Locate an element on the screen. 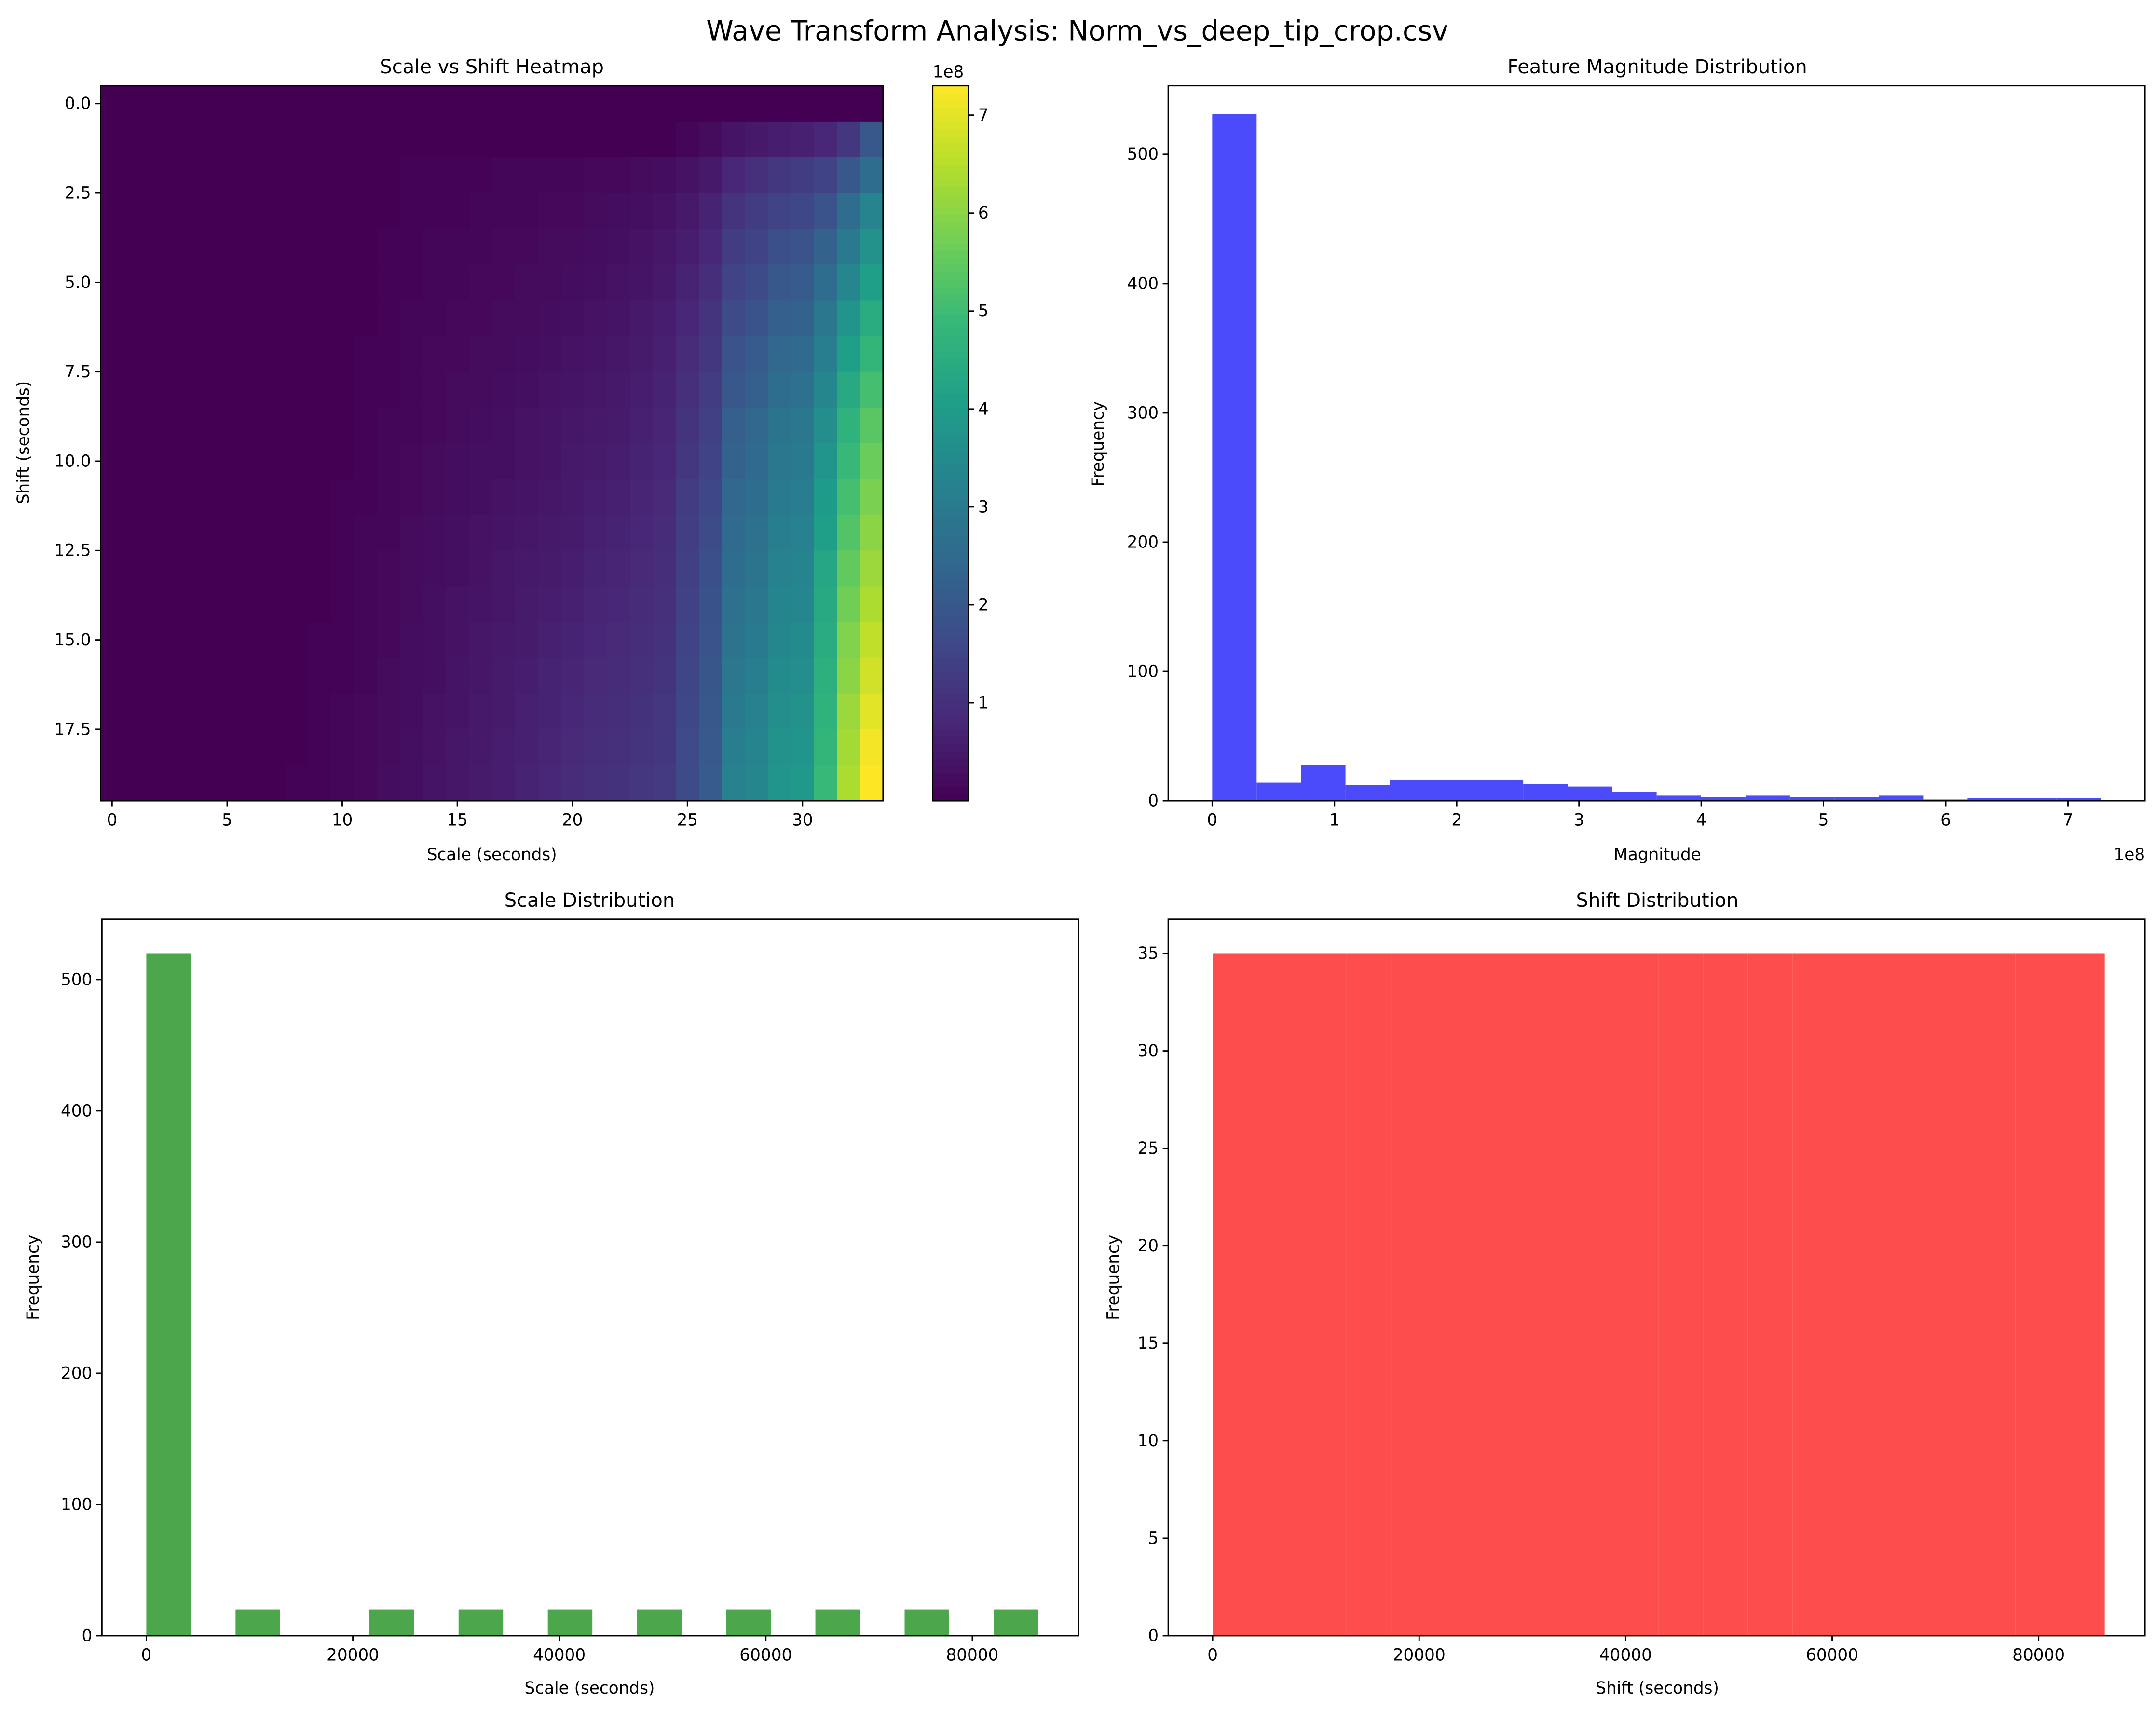 The height and width of the screenshot is (1709, 2156). magnitude-x-tick-label: 4 is located at coordinates (1701, 820).